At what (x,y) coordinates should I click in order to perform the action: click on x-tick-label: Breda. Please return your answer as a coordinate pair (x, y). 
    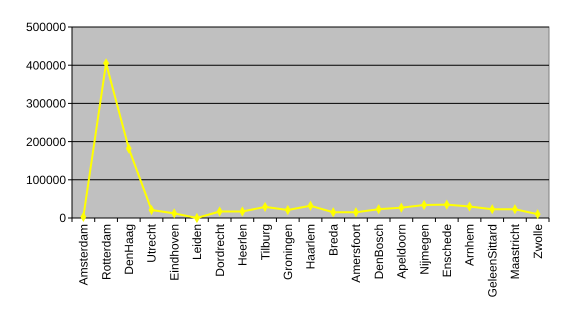
    Looking at the image, I should click on (333, 240).